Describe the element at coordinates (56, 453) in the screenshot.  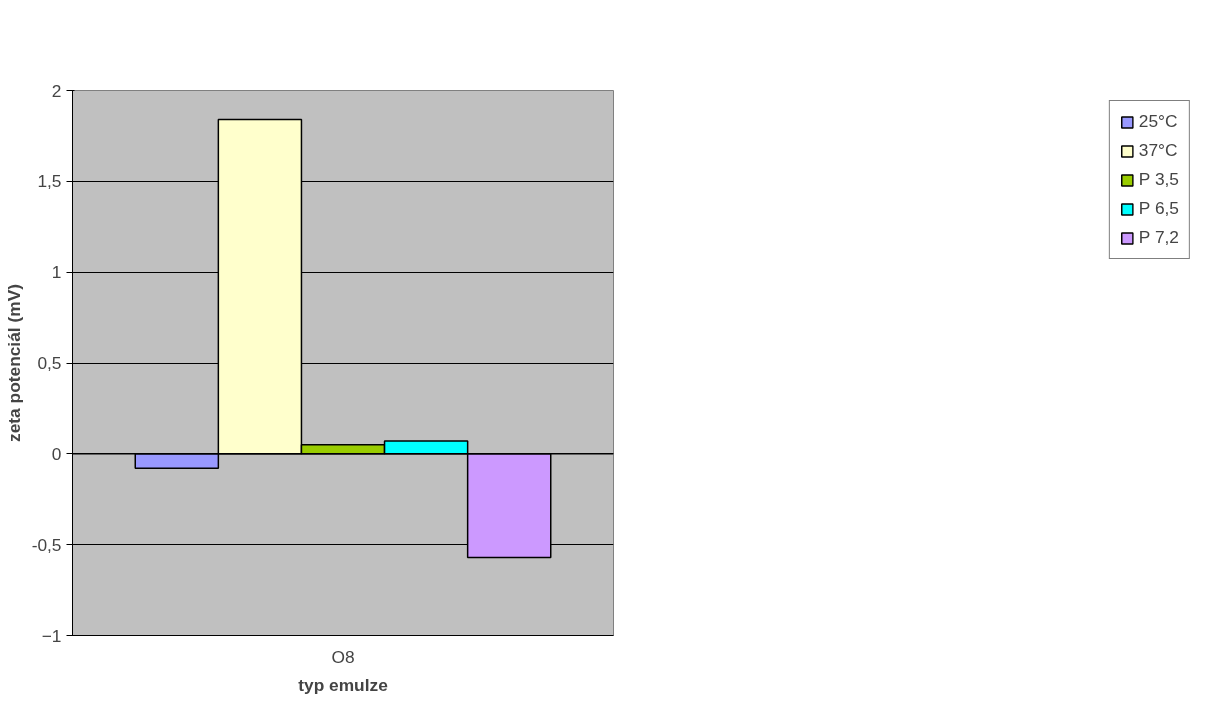
I see `y-tick-label: 0` at that location.